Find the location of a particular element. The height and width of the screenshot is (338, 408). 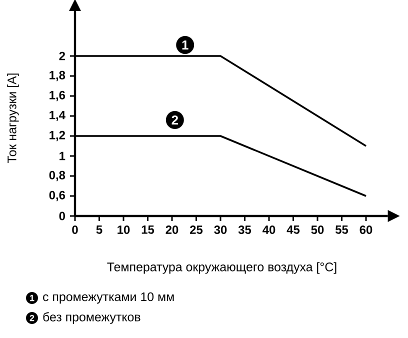

y-tick-label: 1 is located at coordinates (63, 156).